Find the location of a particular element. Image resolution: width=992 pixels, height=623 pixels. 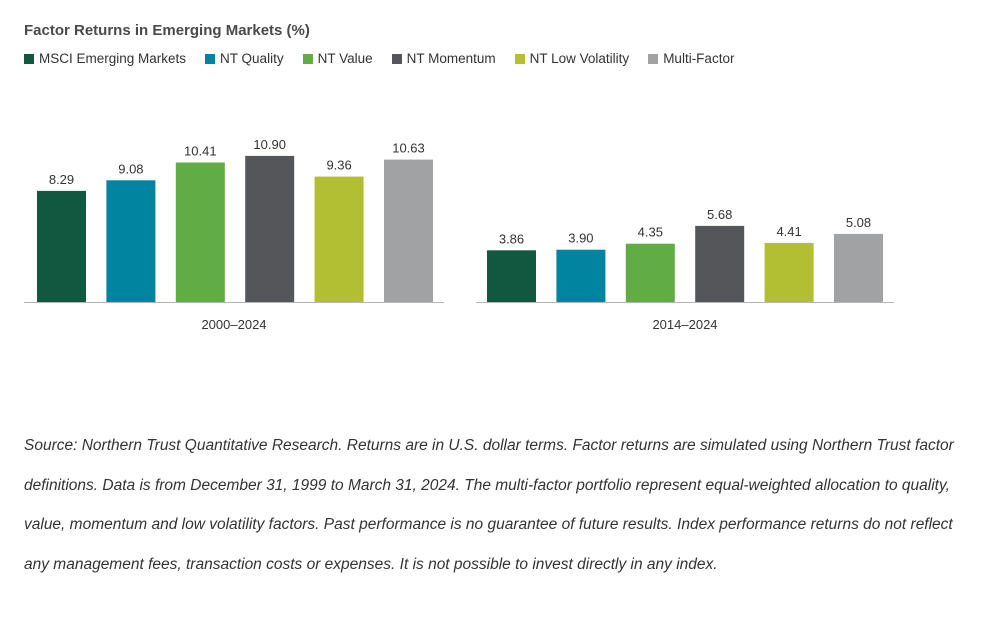

legend-item-multi-factor: Multi-Factor is located at coordinates (691, 58).